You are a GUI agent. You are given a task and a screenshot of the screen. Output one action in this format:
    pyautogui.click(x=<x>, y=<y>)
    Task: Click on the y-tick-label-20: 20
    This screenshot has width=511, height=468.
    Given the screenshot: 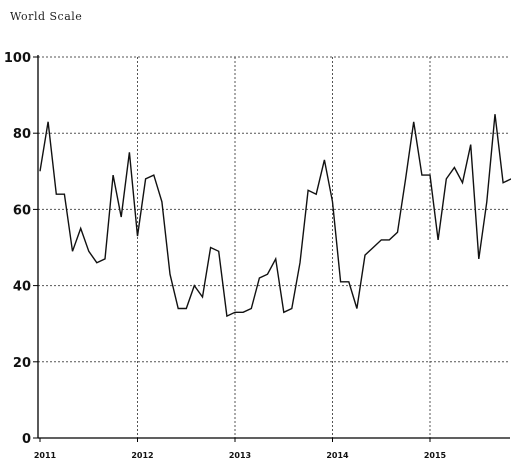 What is the action you would take?
    pyautogui.click(x=22, y=363)
    